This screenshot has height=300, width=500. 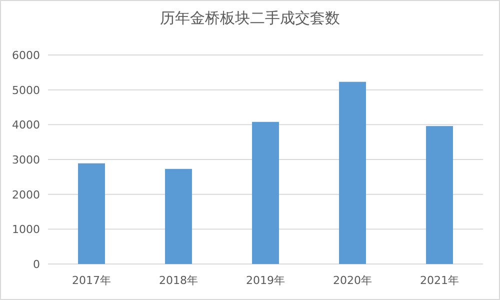 What do you see at coordinates (26, 229) in the screenshot?
I see `y-tick-label: 1000` at bounding box center [26, 229].